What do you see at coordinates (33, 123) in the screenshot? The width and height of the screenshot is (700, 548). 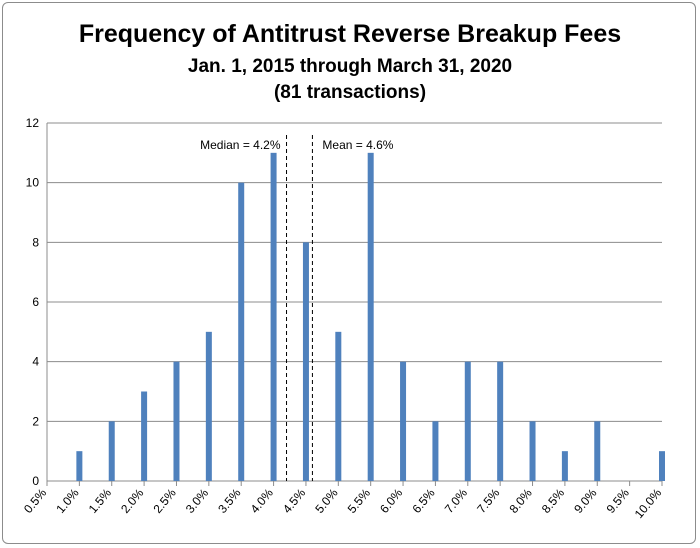 I see `y-tick-label: 12` at bounding box center [33, 123].